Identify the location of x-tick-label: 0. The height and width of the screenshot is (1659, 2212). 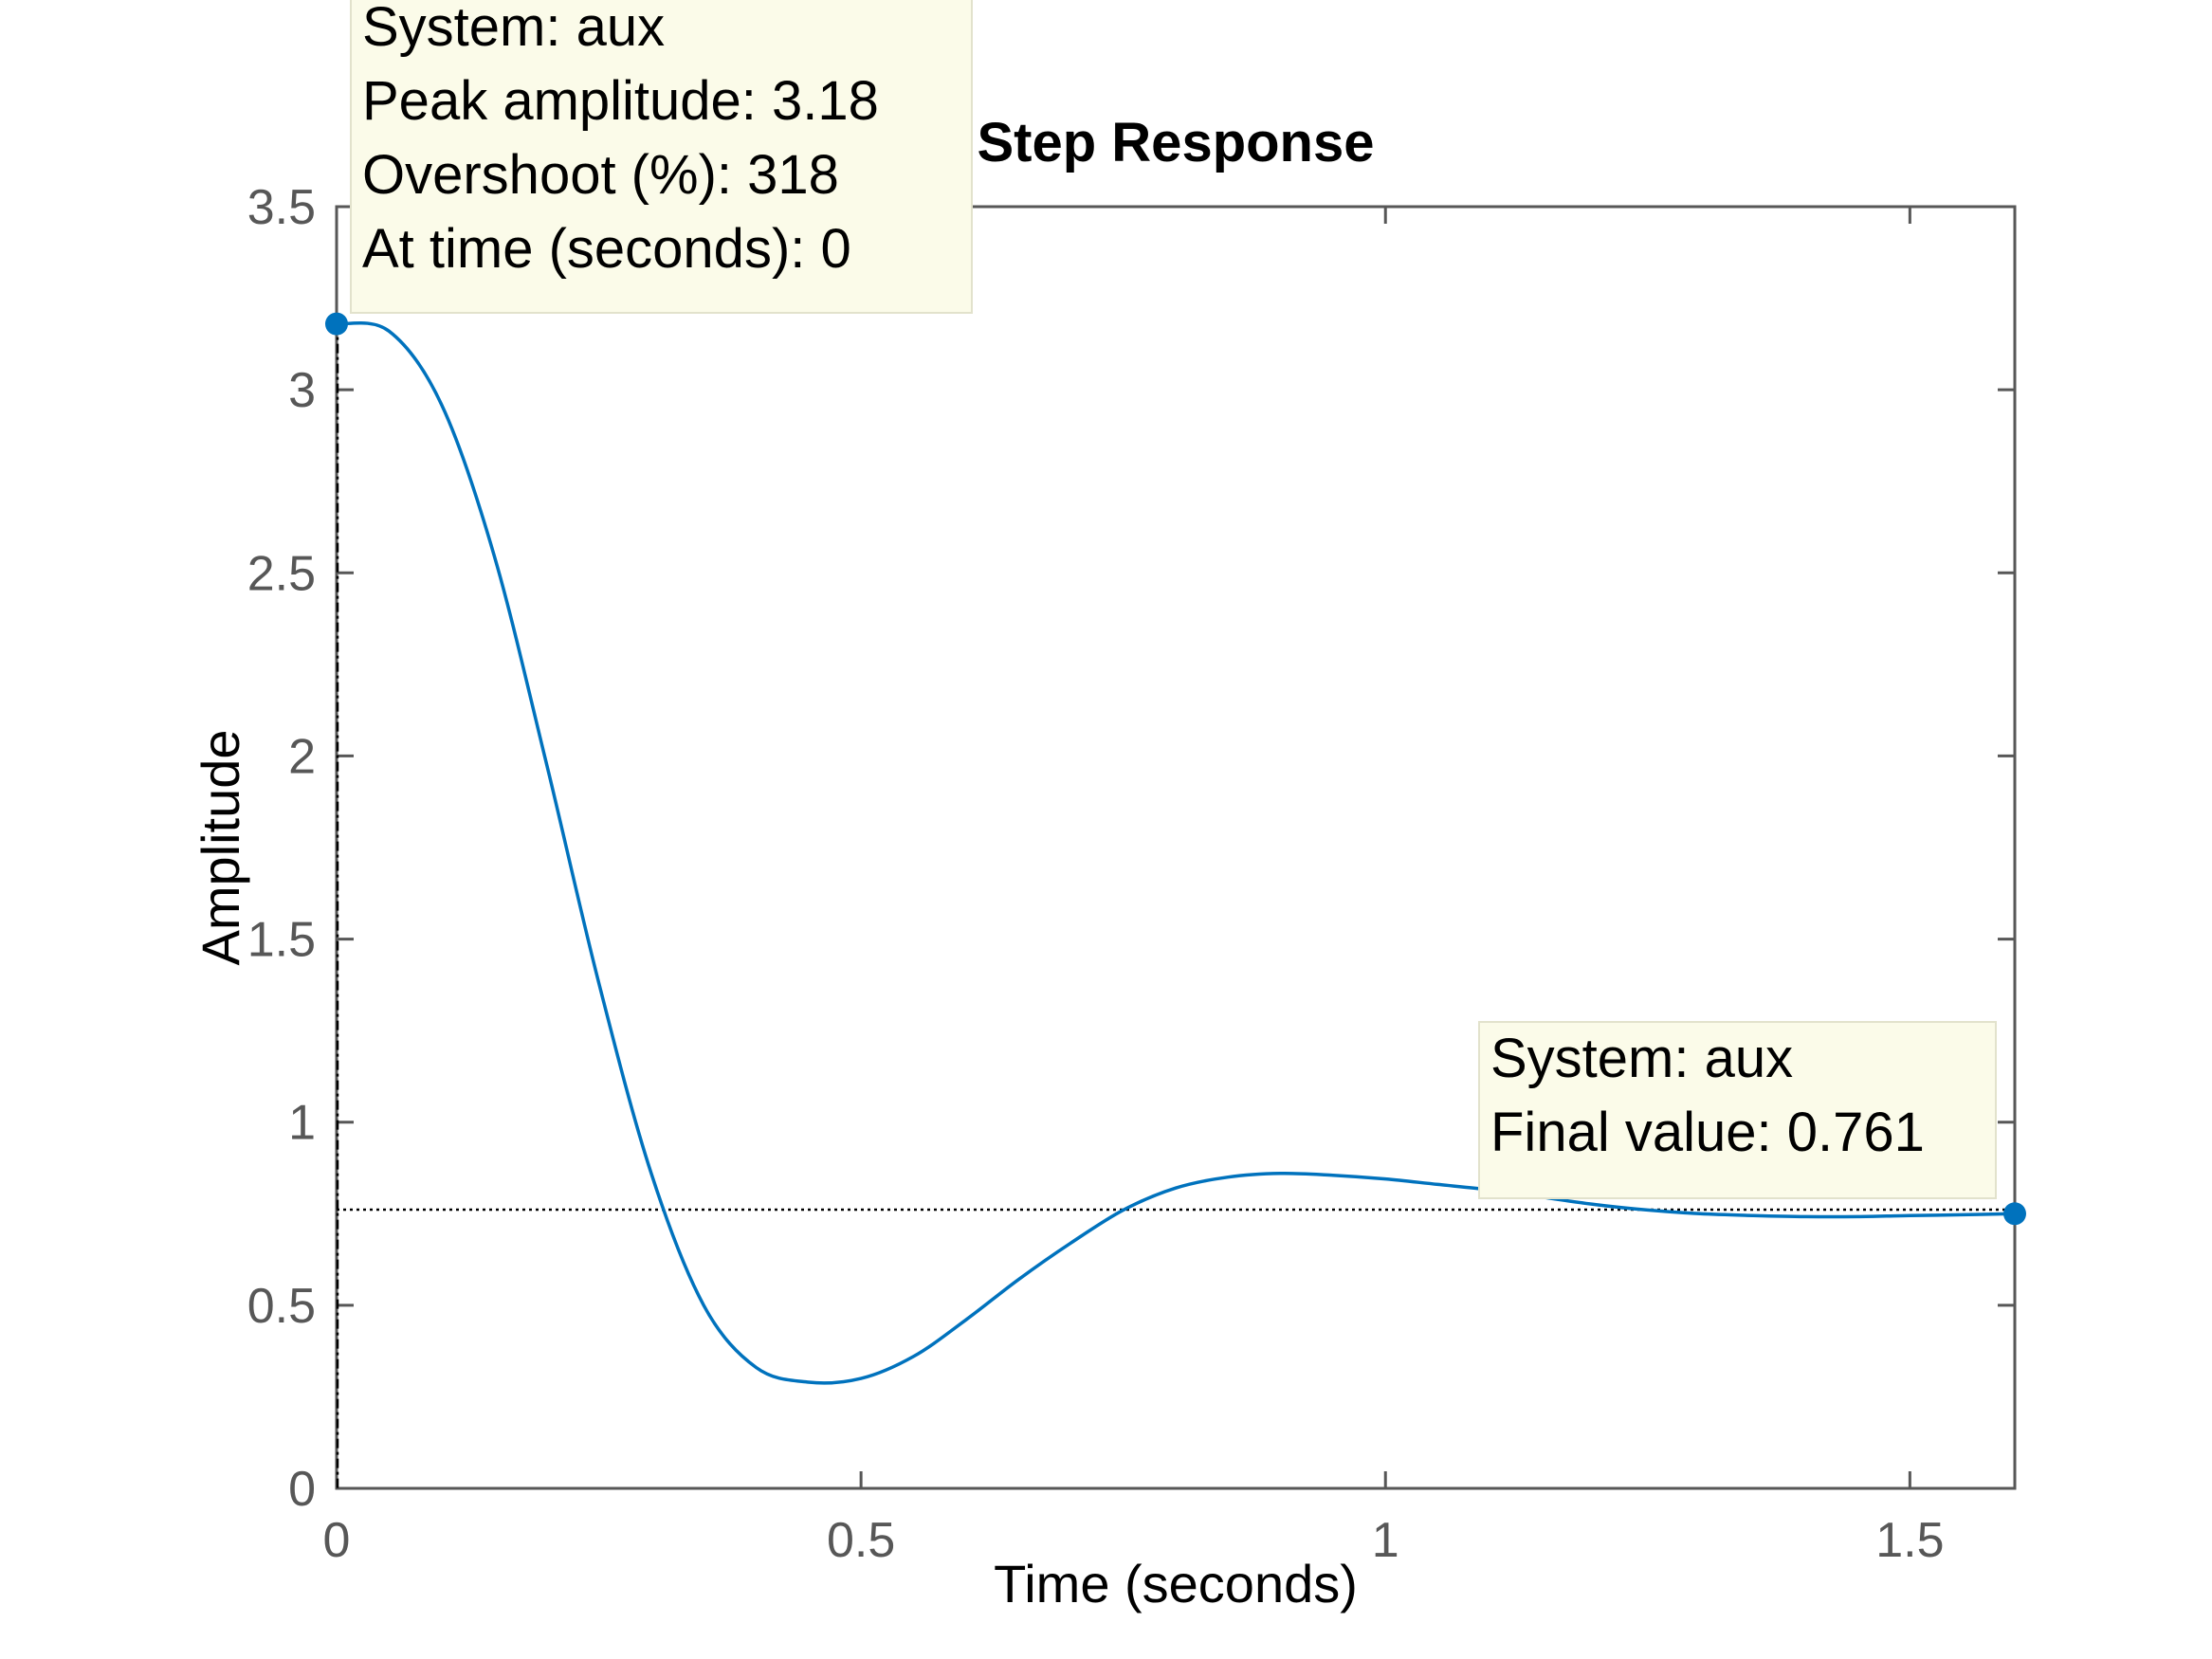
(337, 1540).